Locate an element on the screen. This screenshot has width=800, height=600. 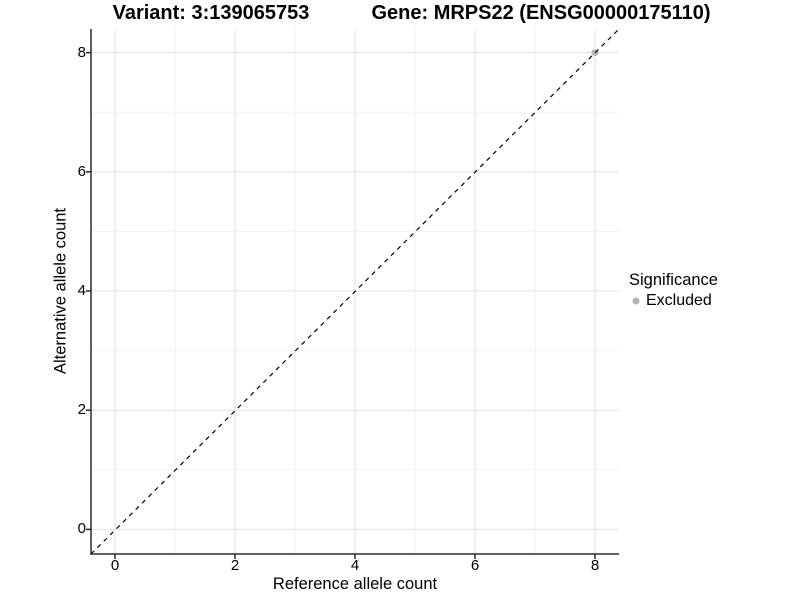
y-tick-label-6: 6 is located at coordinates (81, 171).